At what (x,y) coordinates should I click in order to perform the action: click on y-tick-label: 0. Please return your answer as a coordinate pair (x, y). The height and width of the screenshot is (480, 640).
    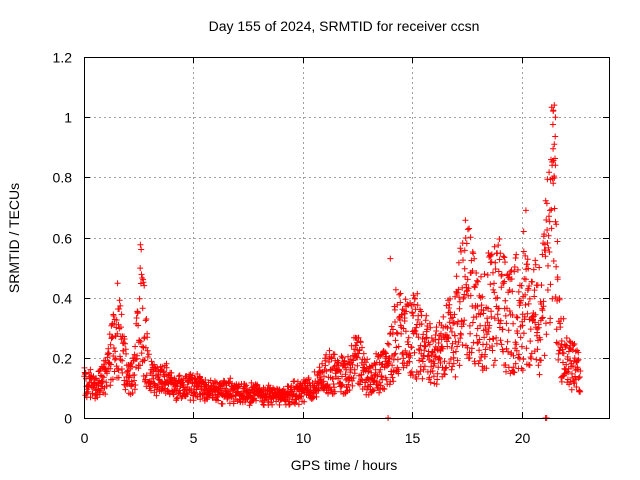
    Looking at the image, I should click on (68, 419).